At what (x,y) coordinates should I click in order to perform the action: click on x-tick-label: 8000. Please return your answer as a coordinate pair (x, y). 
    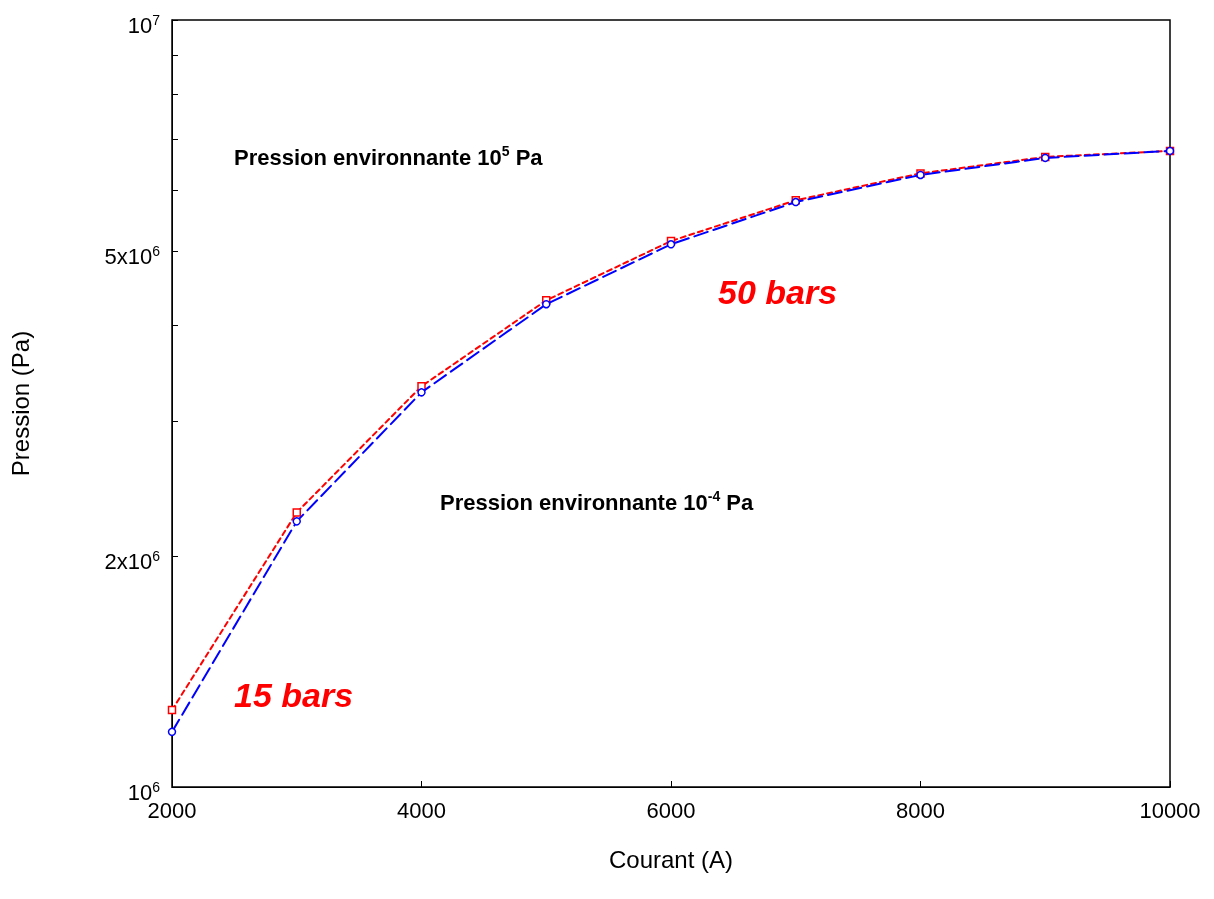
    Looking at the image, I should click on (920, 810).